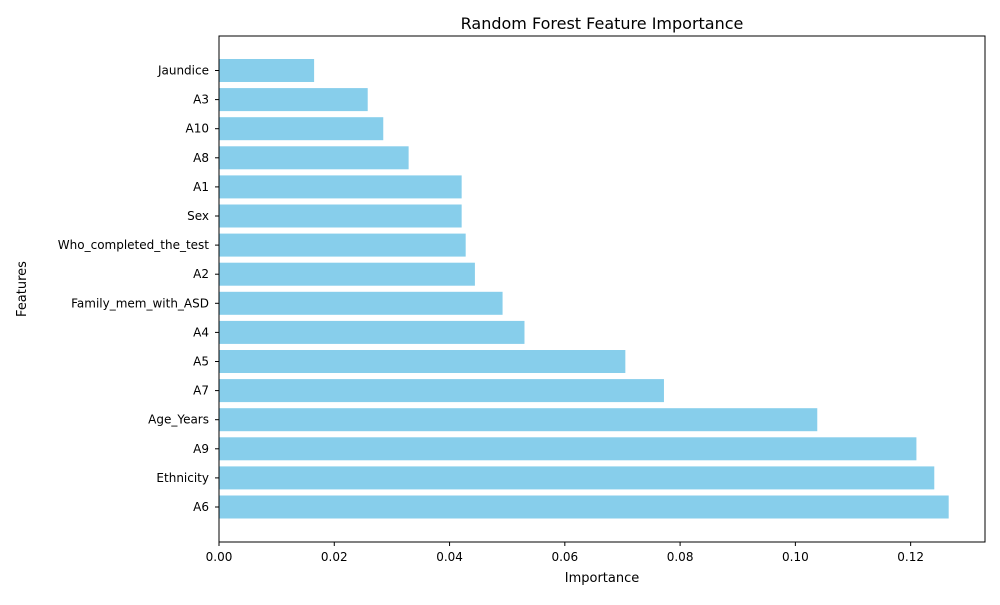 Image resolution: width=1000 pixels, height=605 pixels. What do you see at coordinates (372, 332) in the screenshot?
I see `bar-a4` at bounding box center [372, 332].